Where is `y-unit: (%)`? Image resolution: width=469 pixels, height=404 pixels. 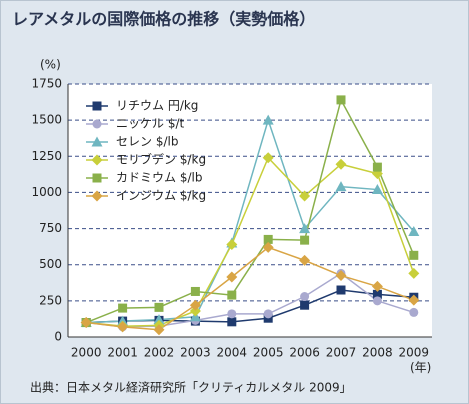
y-unit: (%) is located at coordinates (50, 65).